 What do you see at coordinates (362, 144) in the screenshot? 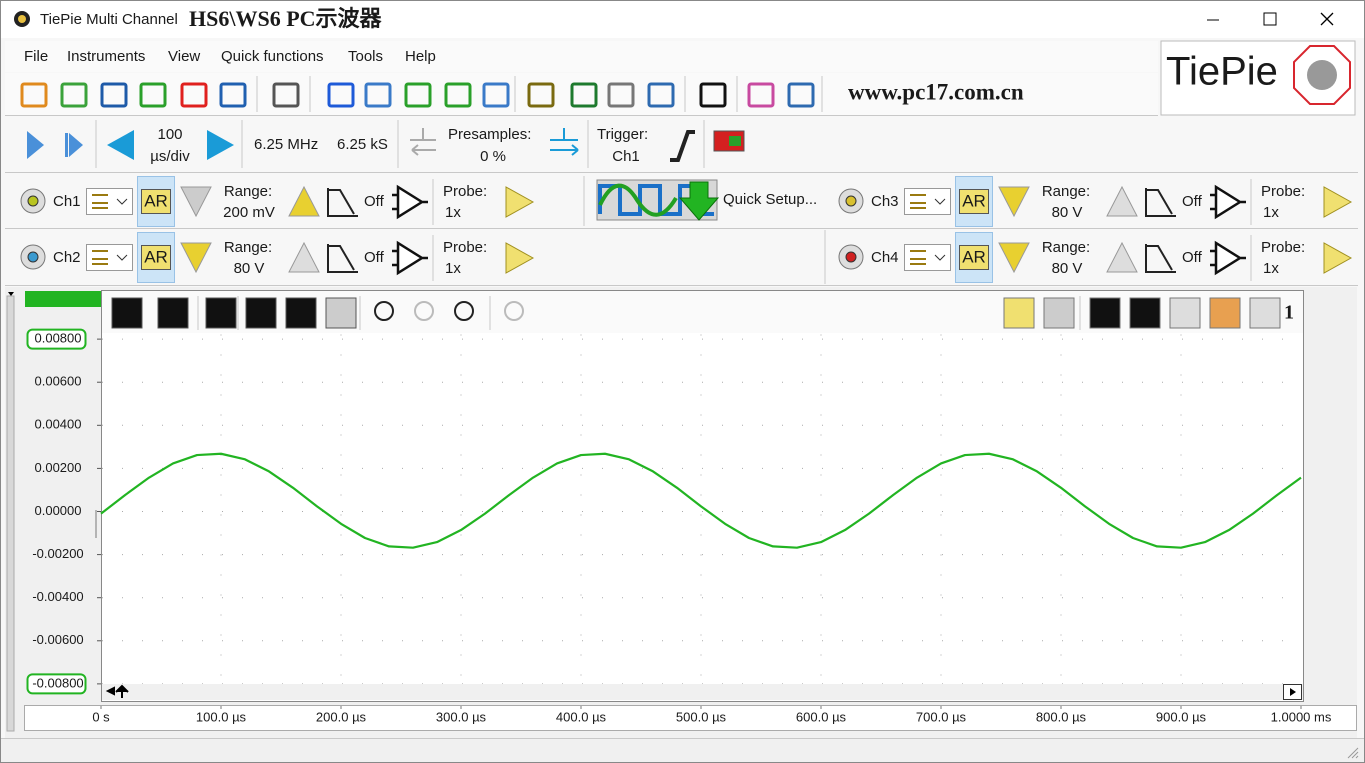
I see `record-length: 6.25 kS` at bounding box center [362, 144].